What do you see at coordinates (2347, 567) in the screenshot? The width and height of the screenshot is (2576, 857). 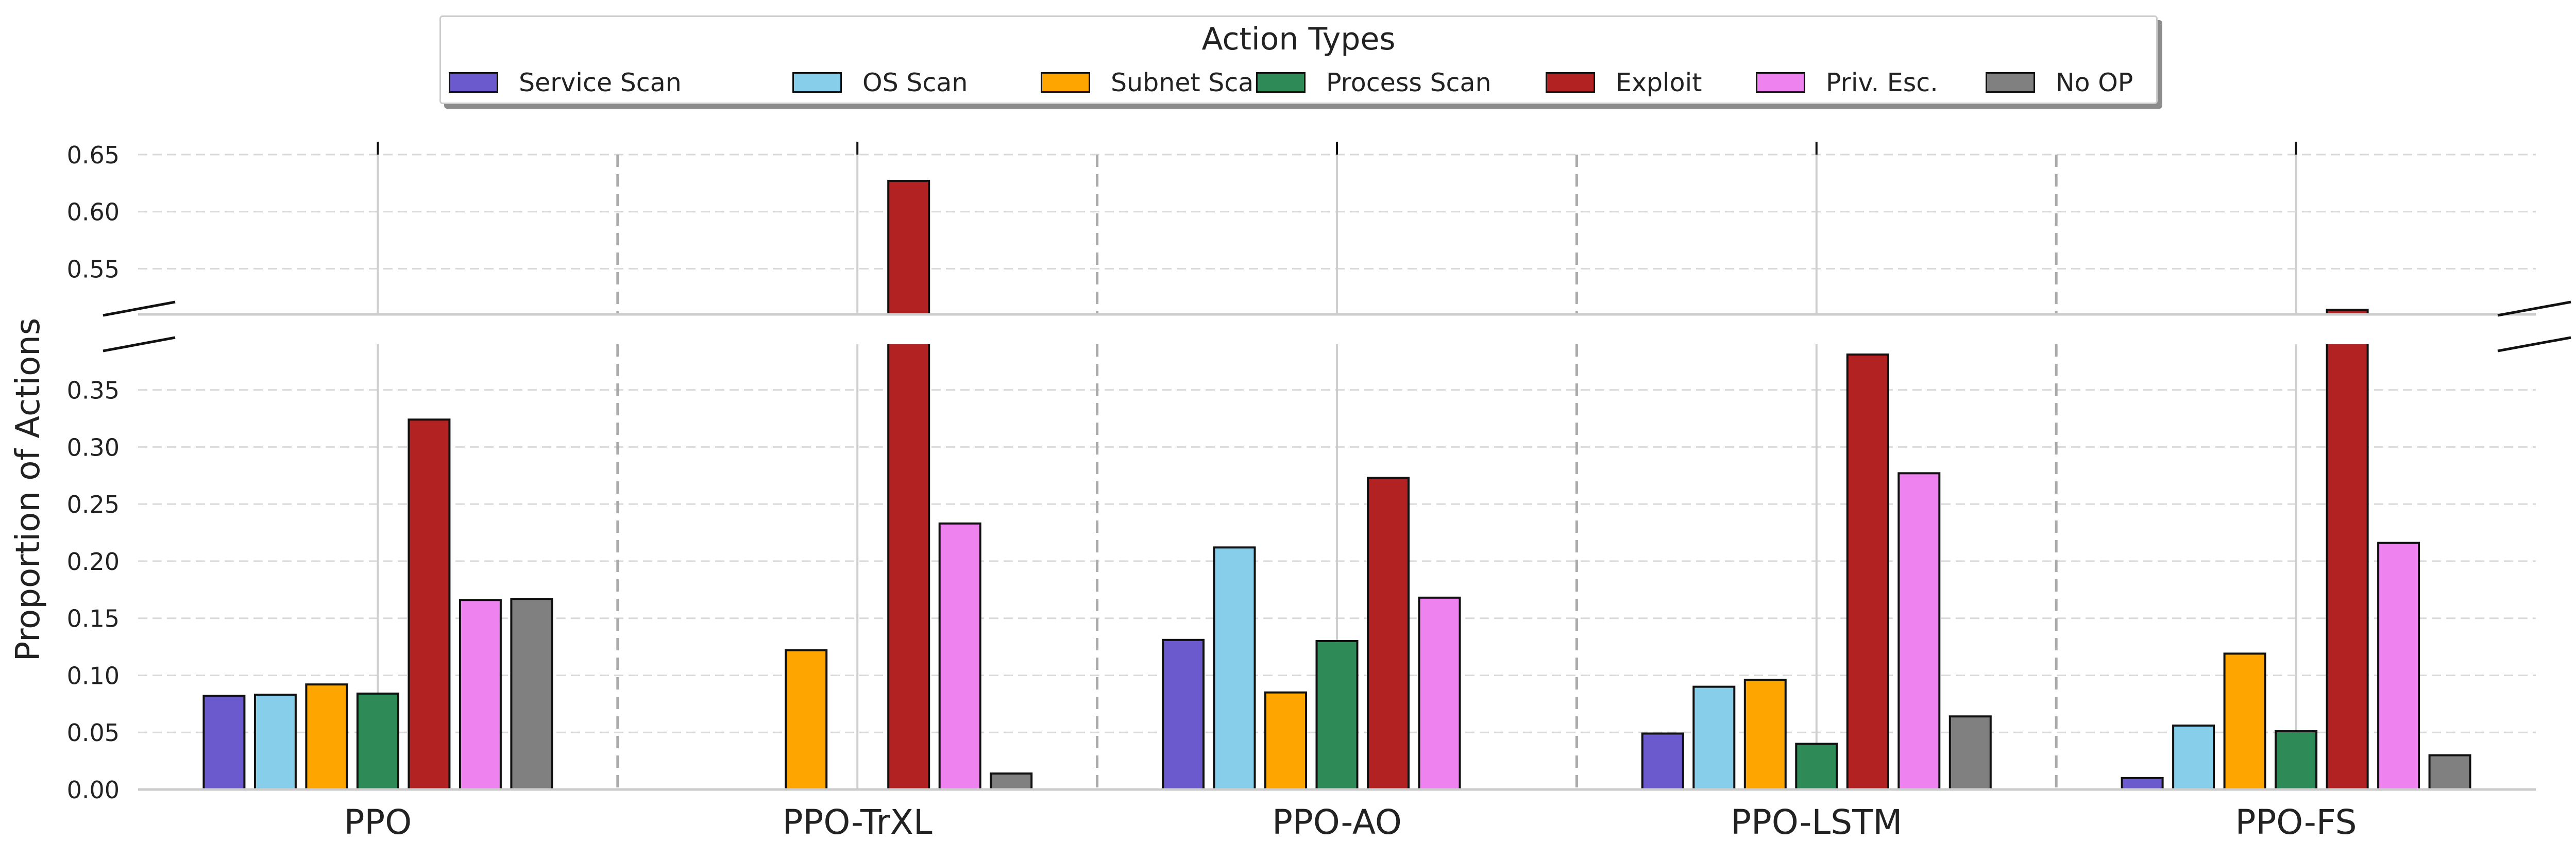 I see `bar-exploit-ppo-fs-lower` at bounding box center [2347, 567].